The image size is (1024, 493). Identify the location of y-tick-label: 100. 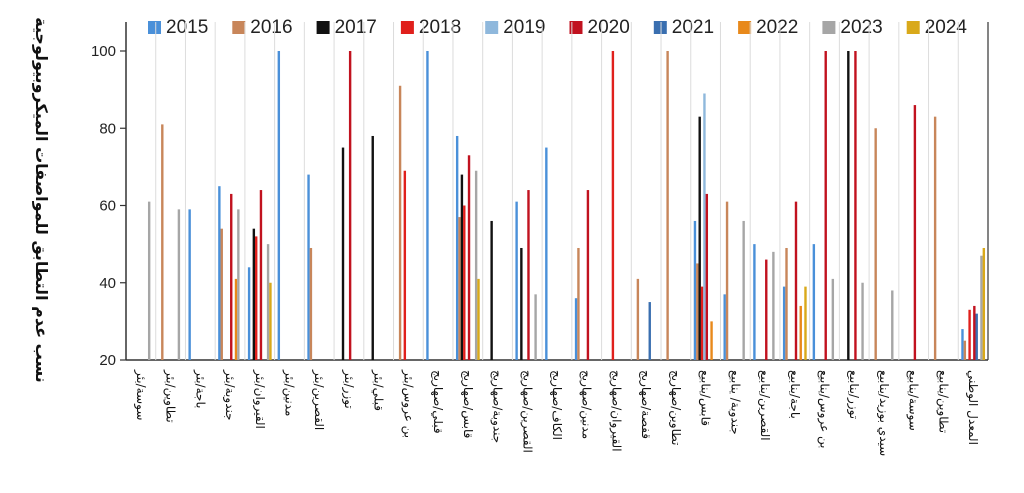
(103, 51).